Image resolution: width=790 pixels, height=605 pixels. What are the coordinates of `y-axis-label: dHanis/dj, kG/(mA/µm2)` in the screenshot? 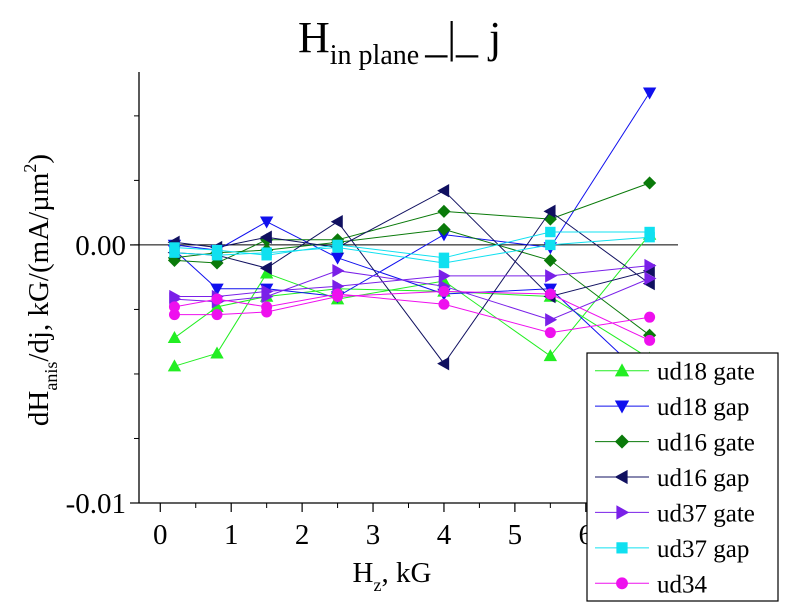 It's located at (40, 290).